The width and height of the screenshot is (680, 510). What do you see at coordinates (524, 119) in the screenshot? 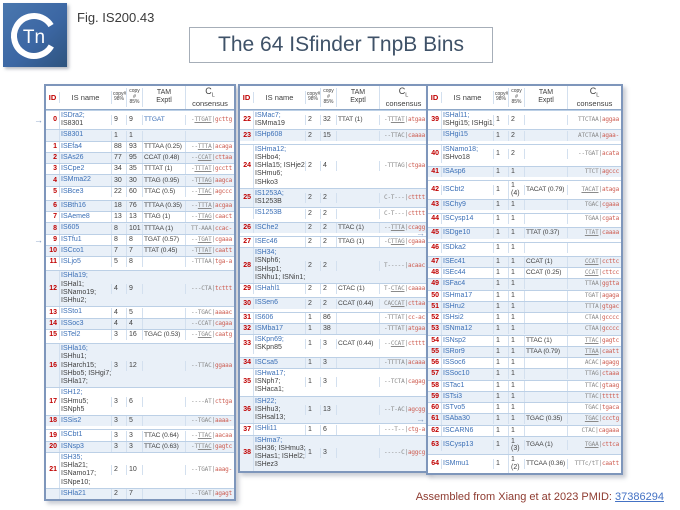
I see `table-row: 39 ISHal11; ISHgi15; ISHgi1; 1 2 TTCTAA|aggaa` at bounding box center [524, 119].